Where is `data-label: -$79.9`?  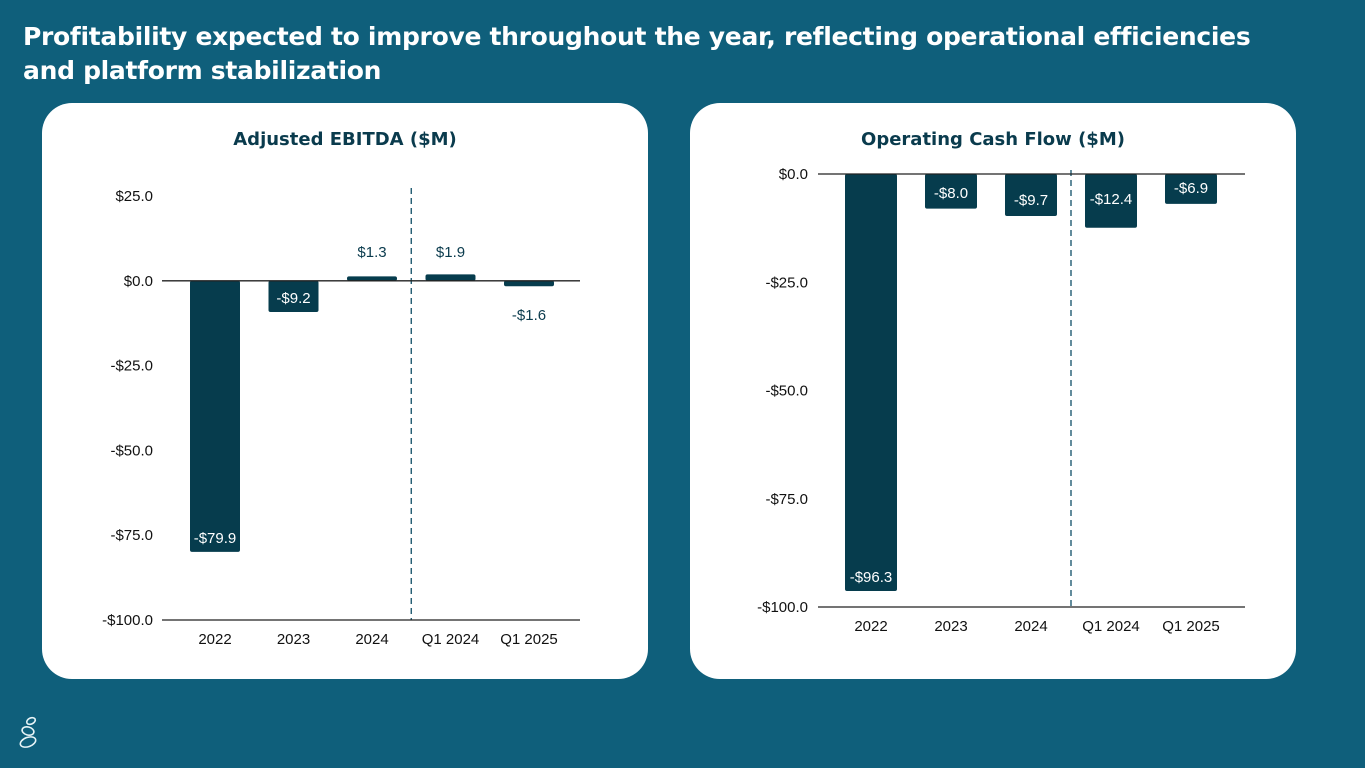
data-label: -$79.9 is located at coordinates (215, 538).